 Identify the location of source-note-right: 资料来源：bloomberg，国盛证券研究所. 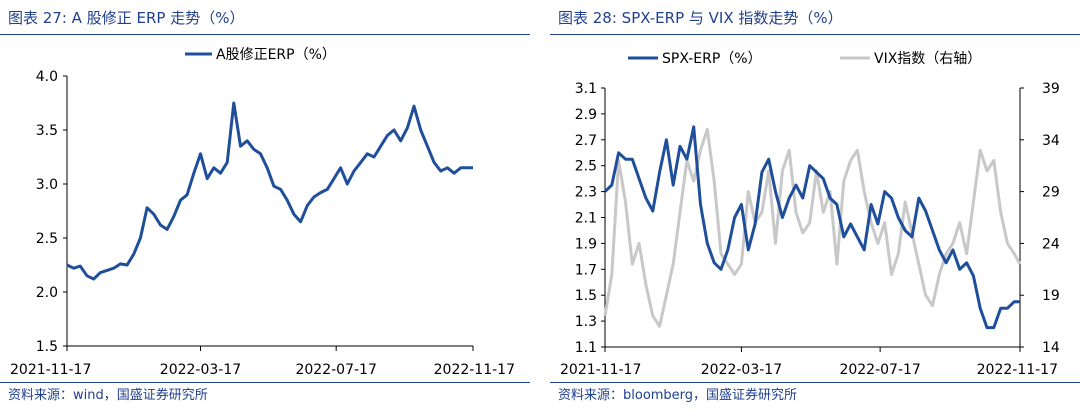
(678, 395).